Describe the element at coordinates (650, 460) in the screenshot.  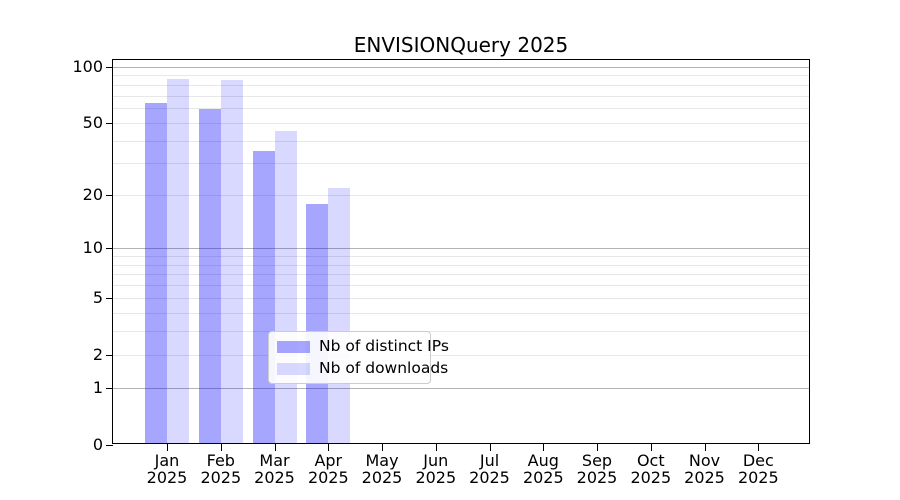
I see `x-tick-month: Oct` at that location.